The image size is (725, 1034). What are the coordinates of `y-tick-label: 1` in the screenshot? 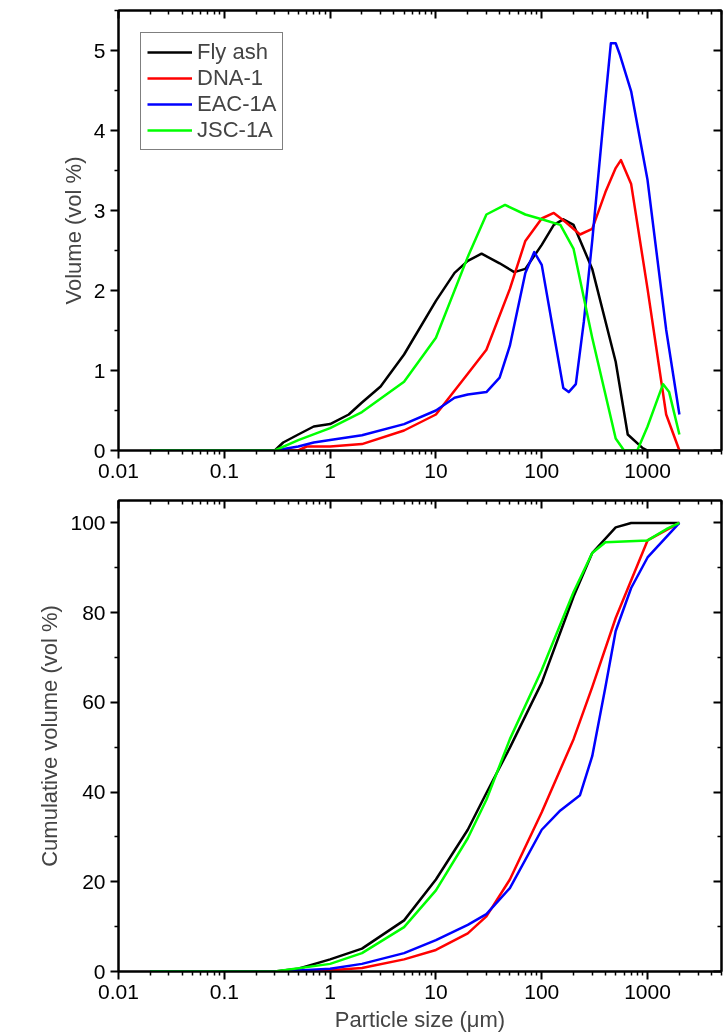 It's located at (99, 370).